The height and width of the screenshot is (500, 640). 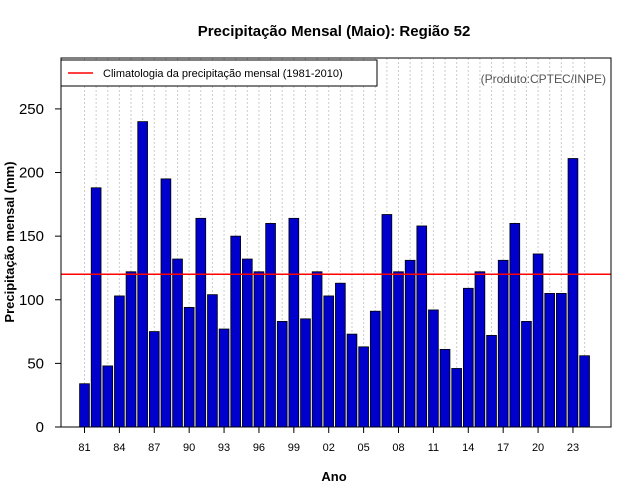 What do you see at coordinates (189, 367) in the screenshot?
I see `bar-1990` at bounding box center [189, 367].